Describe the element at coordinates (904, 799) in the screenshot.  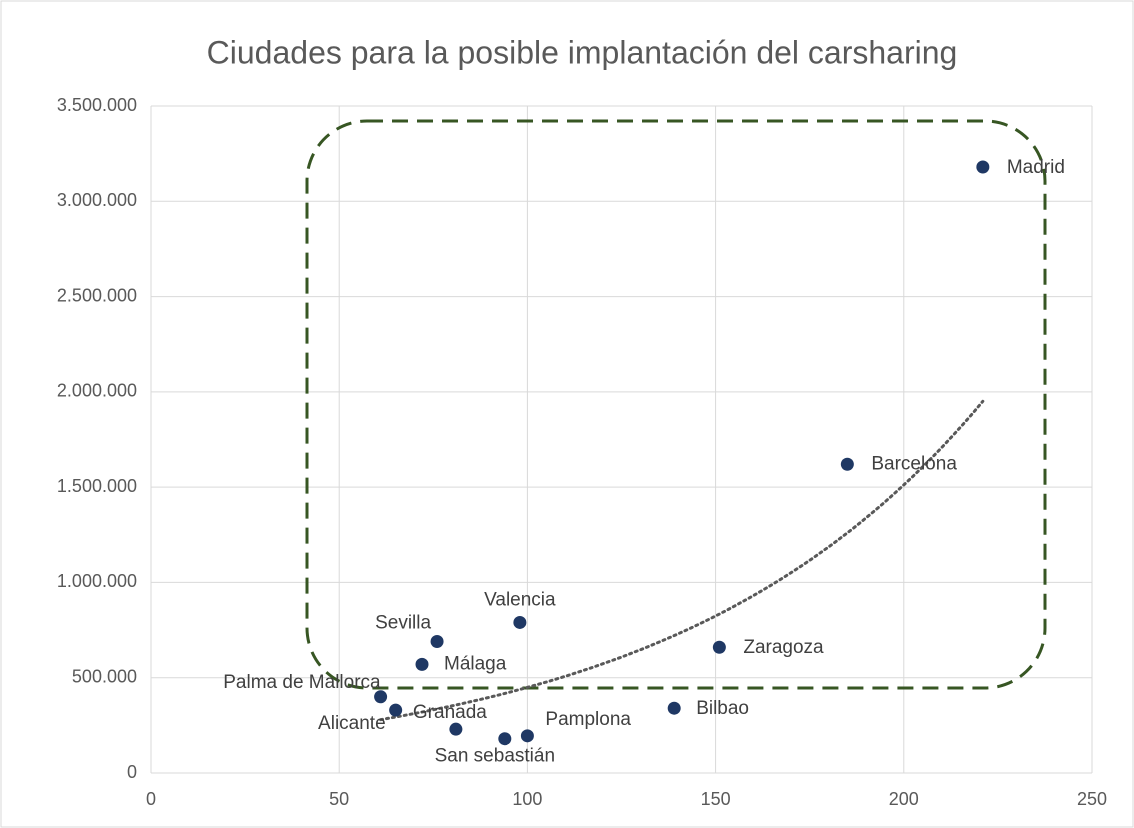
I see `x-tick-label: 200` at that location.